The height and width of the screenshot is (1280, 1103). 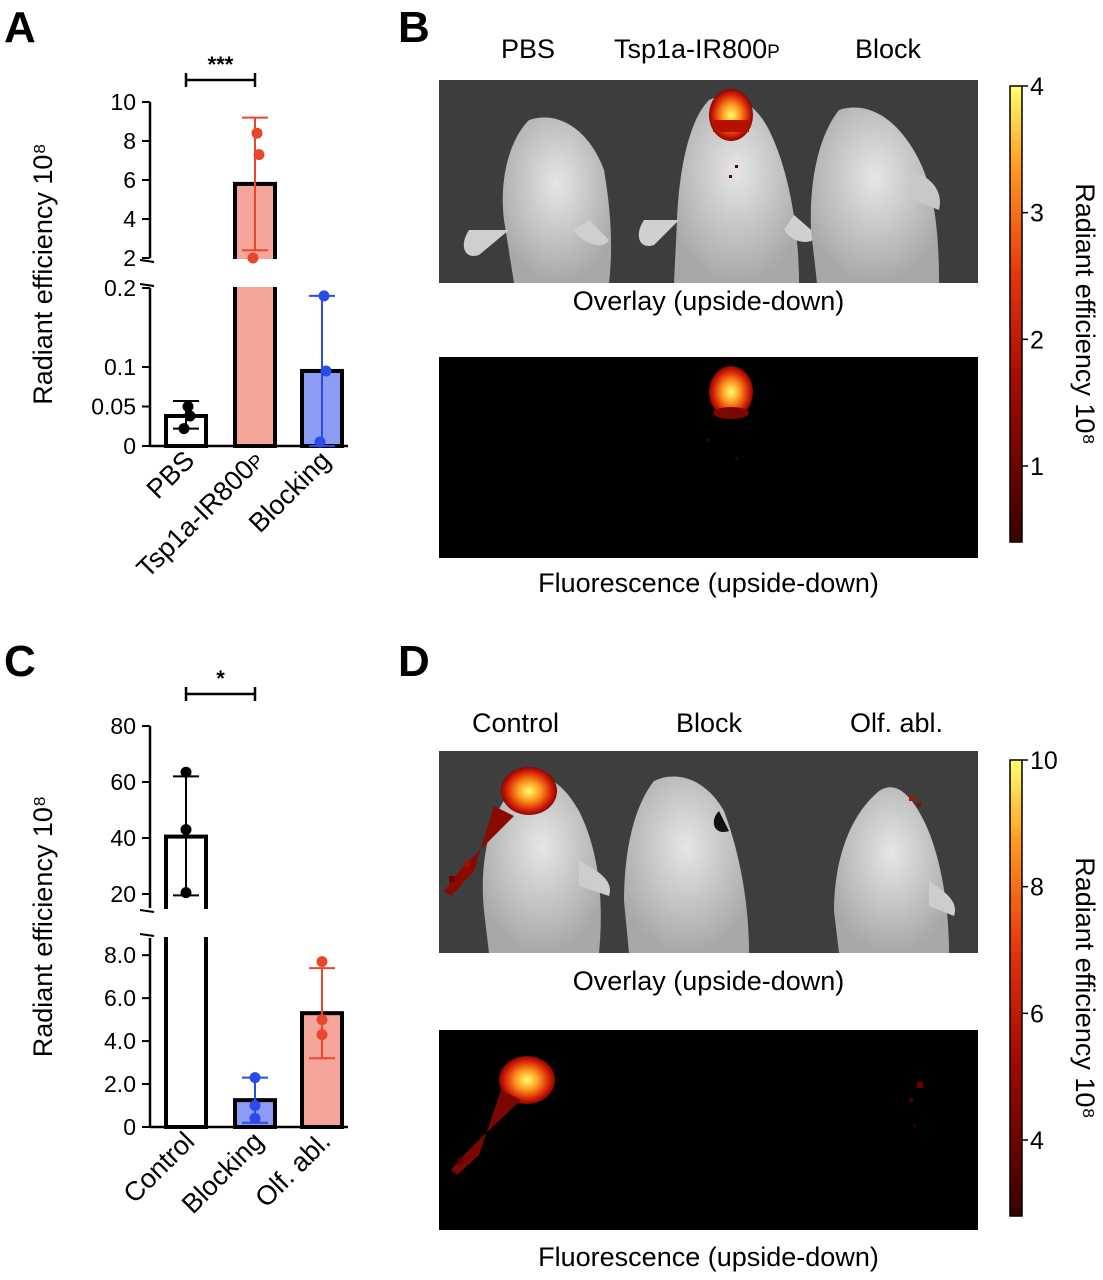 What do you see at coordinates (1037, 214) in the screenshot?
I see `colorbar-tick-label: 3` at bounding box center [1037, 214].